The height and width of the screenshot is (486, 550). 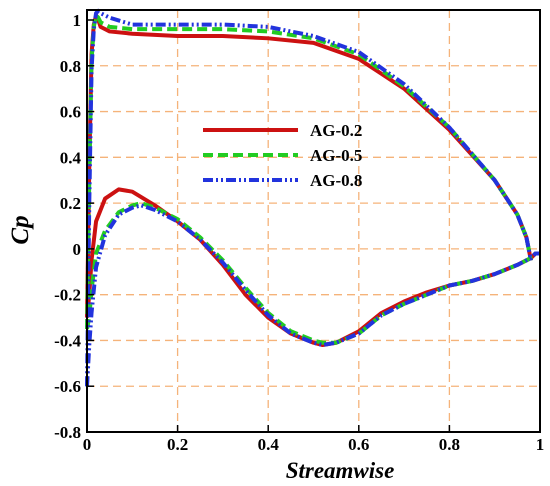 I want to click on y-tick-label: 1, so click(x=77, y=20).